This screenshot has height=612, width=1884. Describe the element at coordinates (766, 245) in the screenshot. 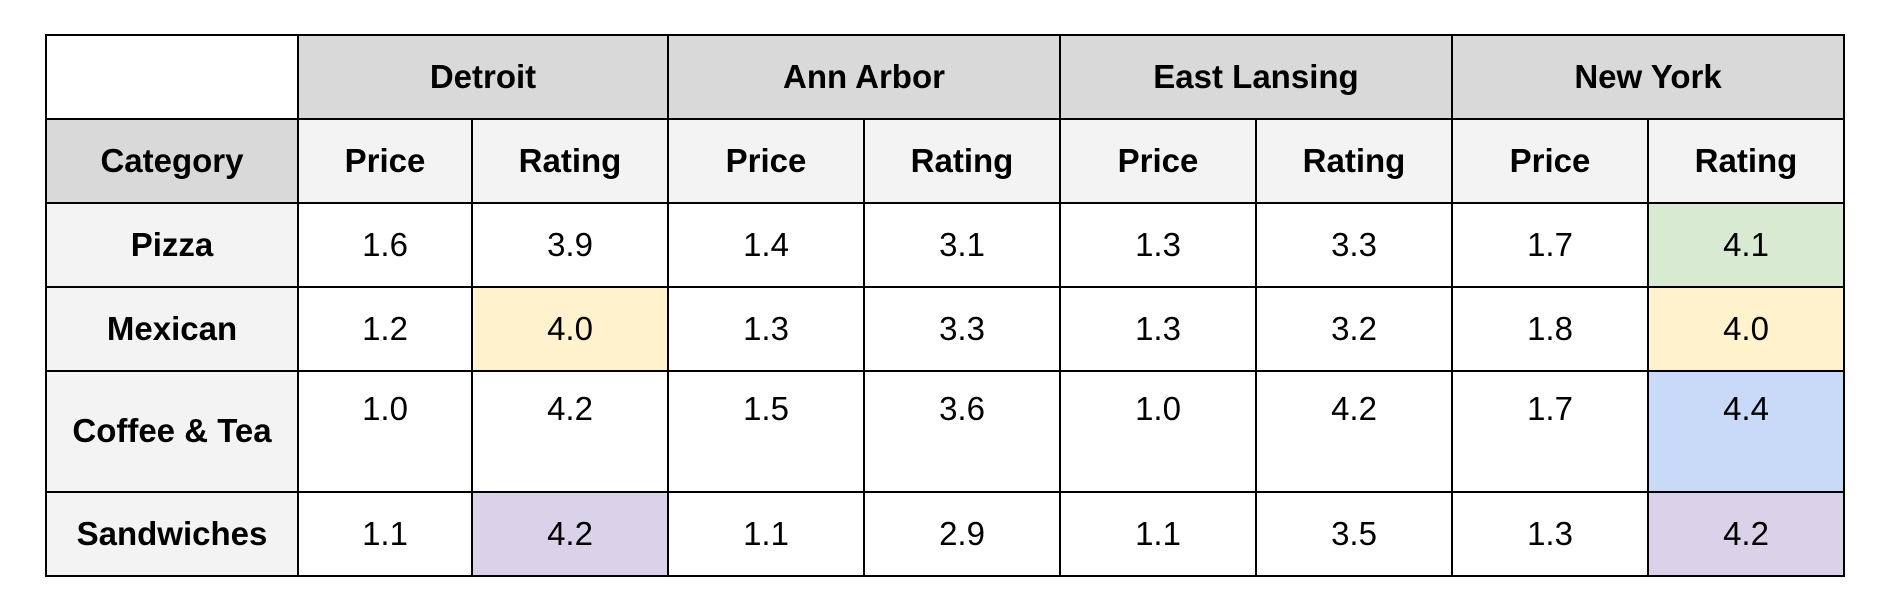

I see `cell-pizza-ann-arbor-price: 1.4` at that location.